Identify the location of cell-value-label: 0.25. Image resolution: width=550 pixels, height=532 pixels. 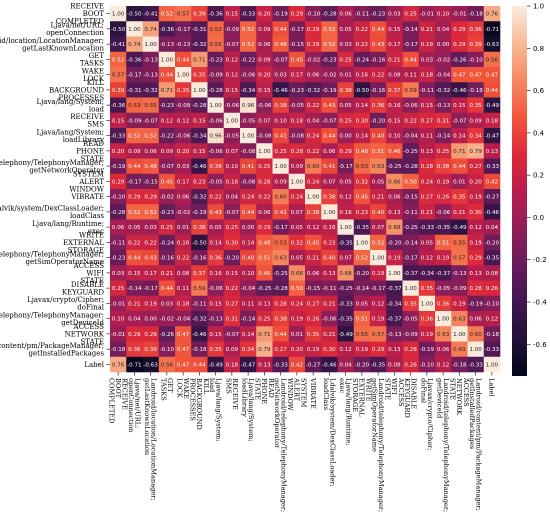
(345, 121).